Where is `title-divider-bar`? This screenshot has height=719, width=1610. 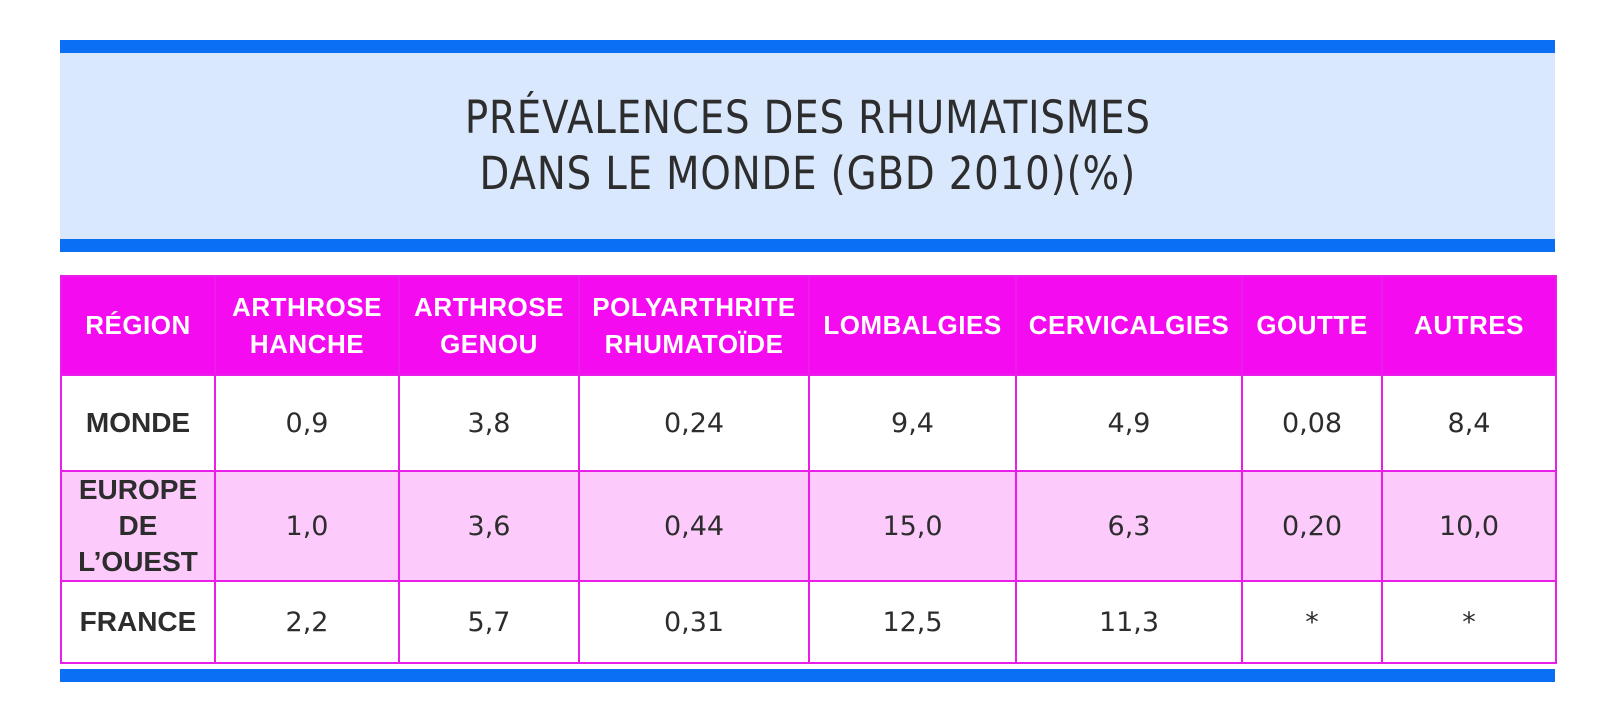
title-divider-bar is located at coordinates (807, 245).